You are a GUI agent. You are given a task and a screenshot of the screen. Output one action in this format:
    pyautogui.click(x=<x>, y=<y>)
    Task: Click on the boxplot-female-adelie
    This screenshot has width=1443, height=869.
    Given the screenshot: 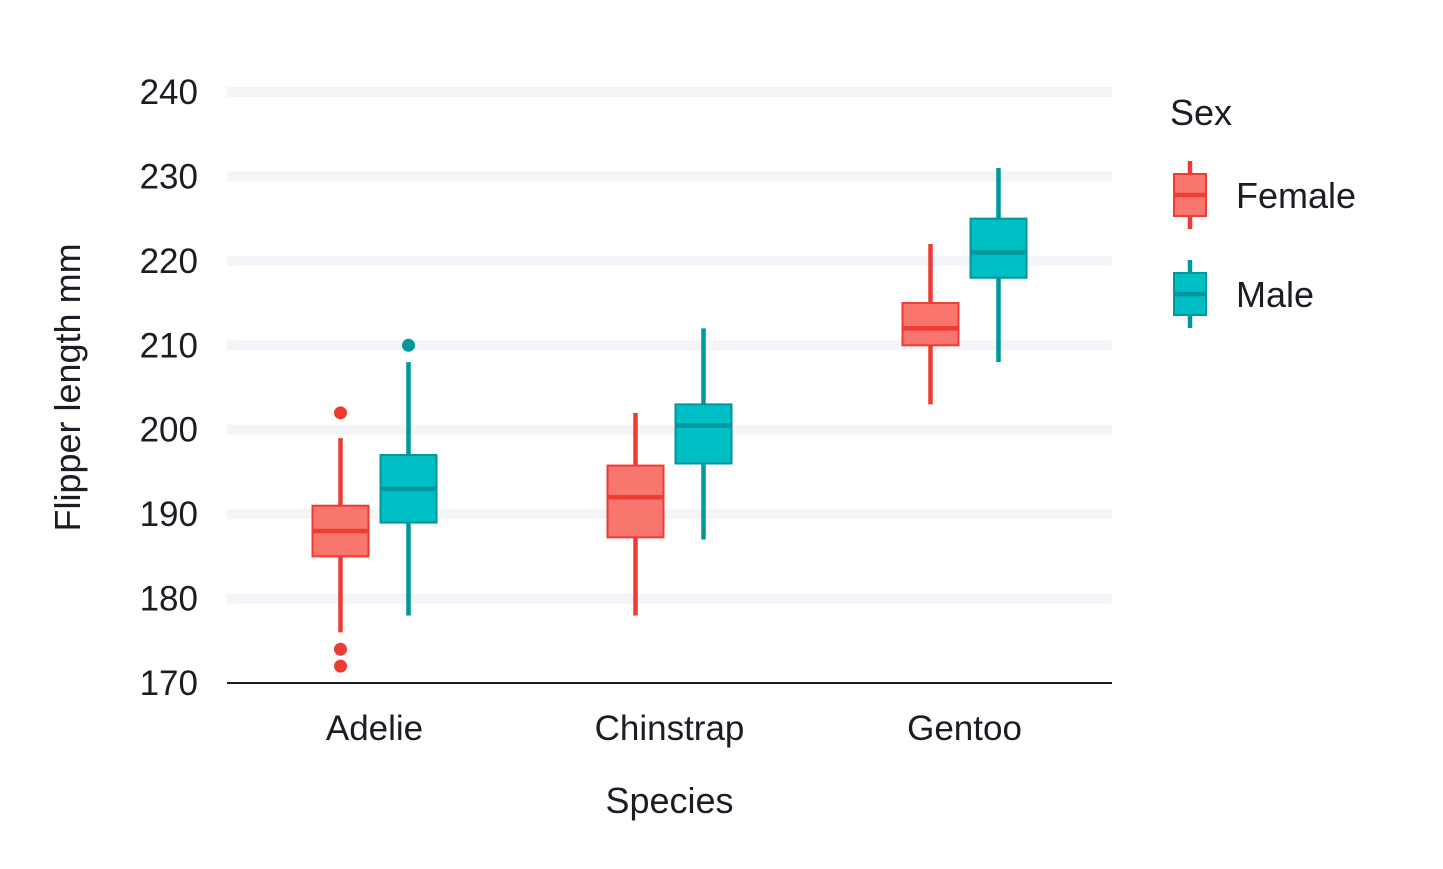 What is the action you would take?
    pyautogui.click(x=340, y=539)
    